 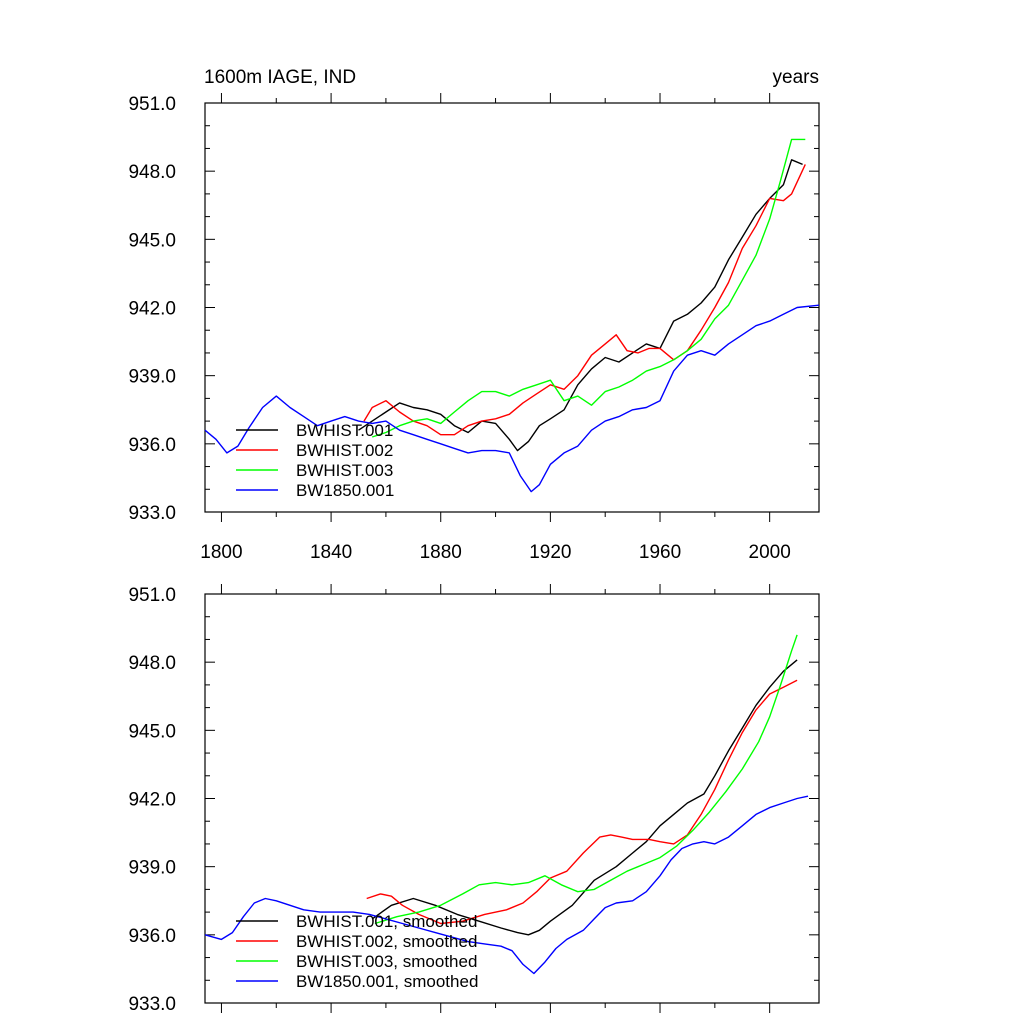 What do you see at coordinates (386, 921) in the screenshot?
I see `bottom-legend-label-1: BWHIST.001, smoothed` at bounding box center [386, 921].